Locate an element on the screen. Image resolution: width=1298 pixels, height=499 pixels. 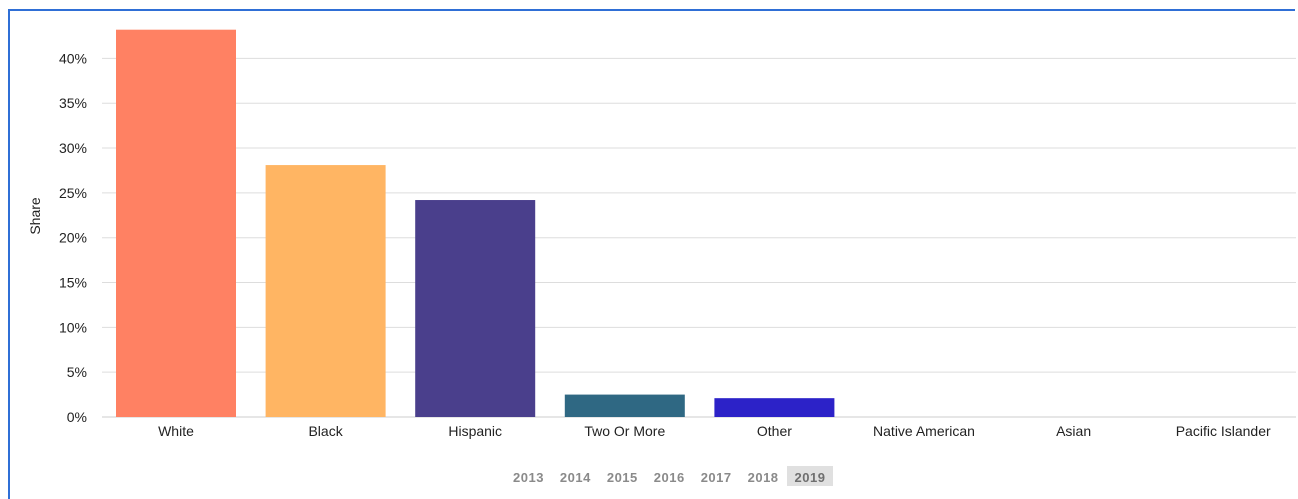
bar-other is located at coordinates (774, 407).